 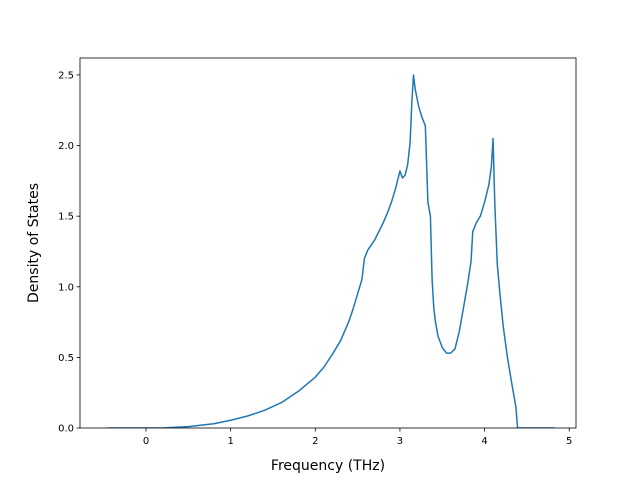 I want to click on y-tick-label: 2.0, so click(x=66, y=146).